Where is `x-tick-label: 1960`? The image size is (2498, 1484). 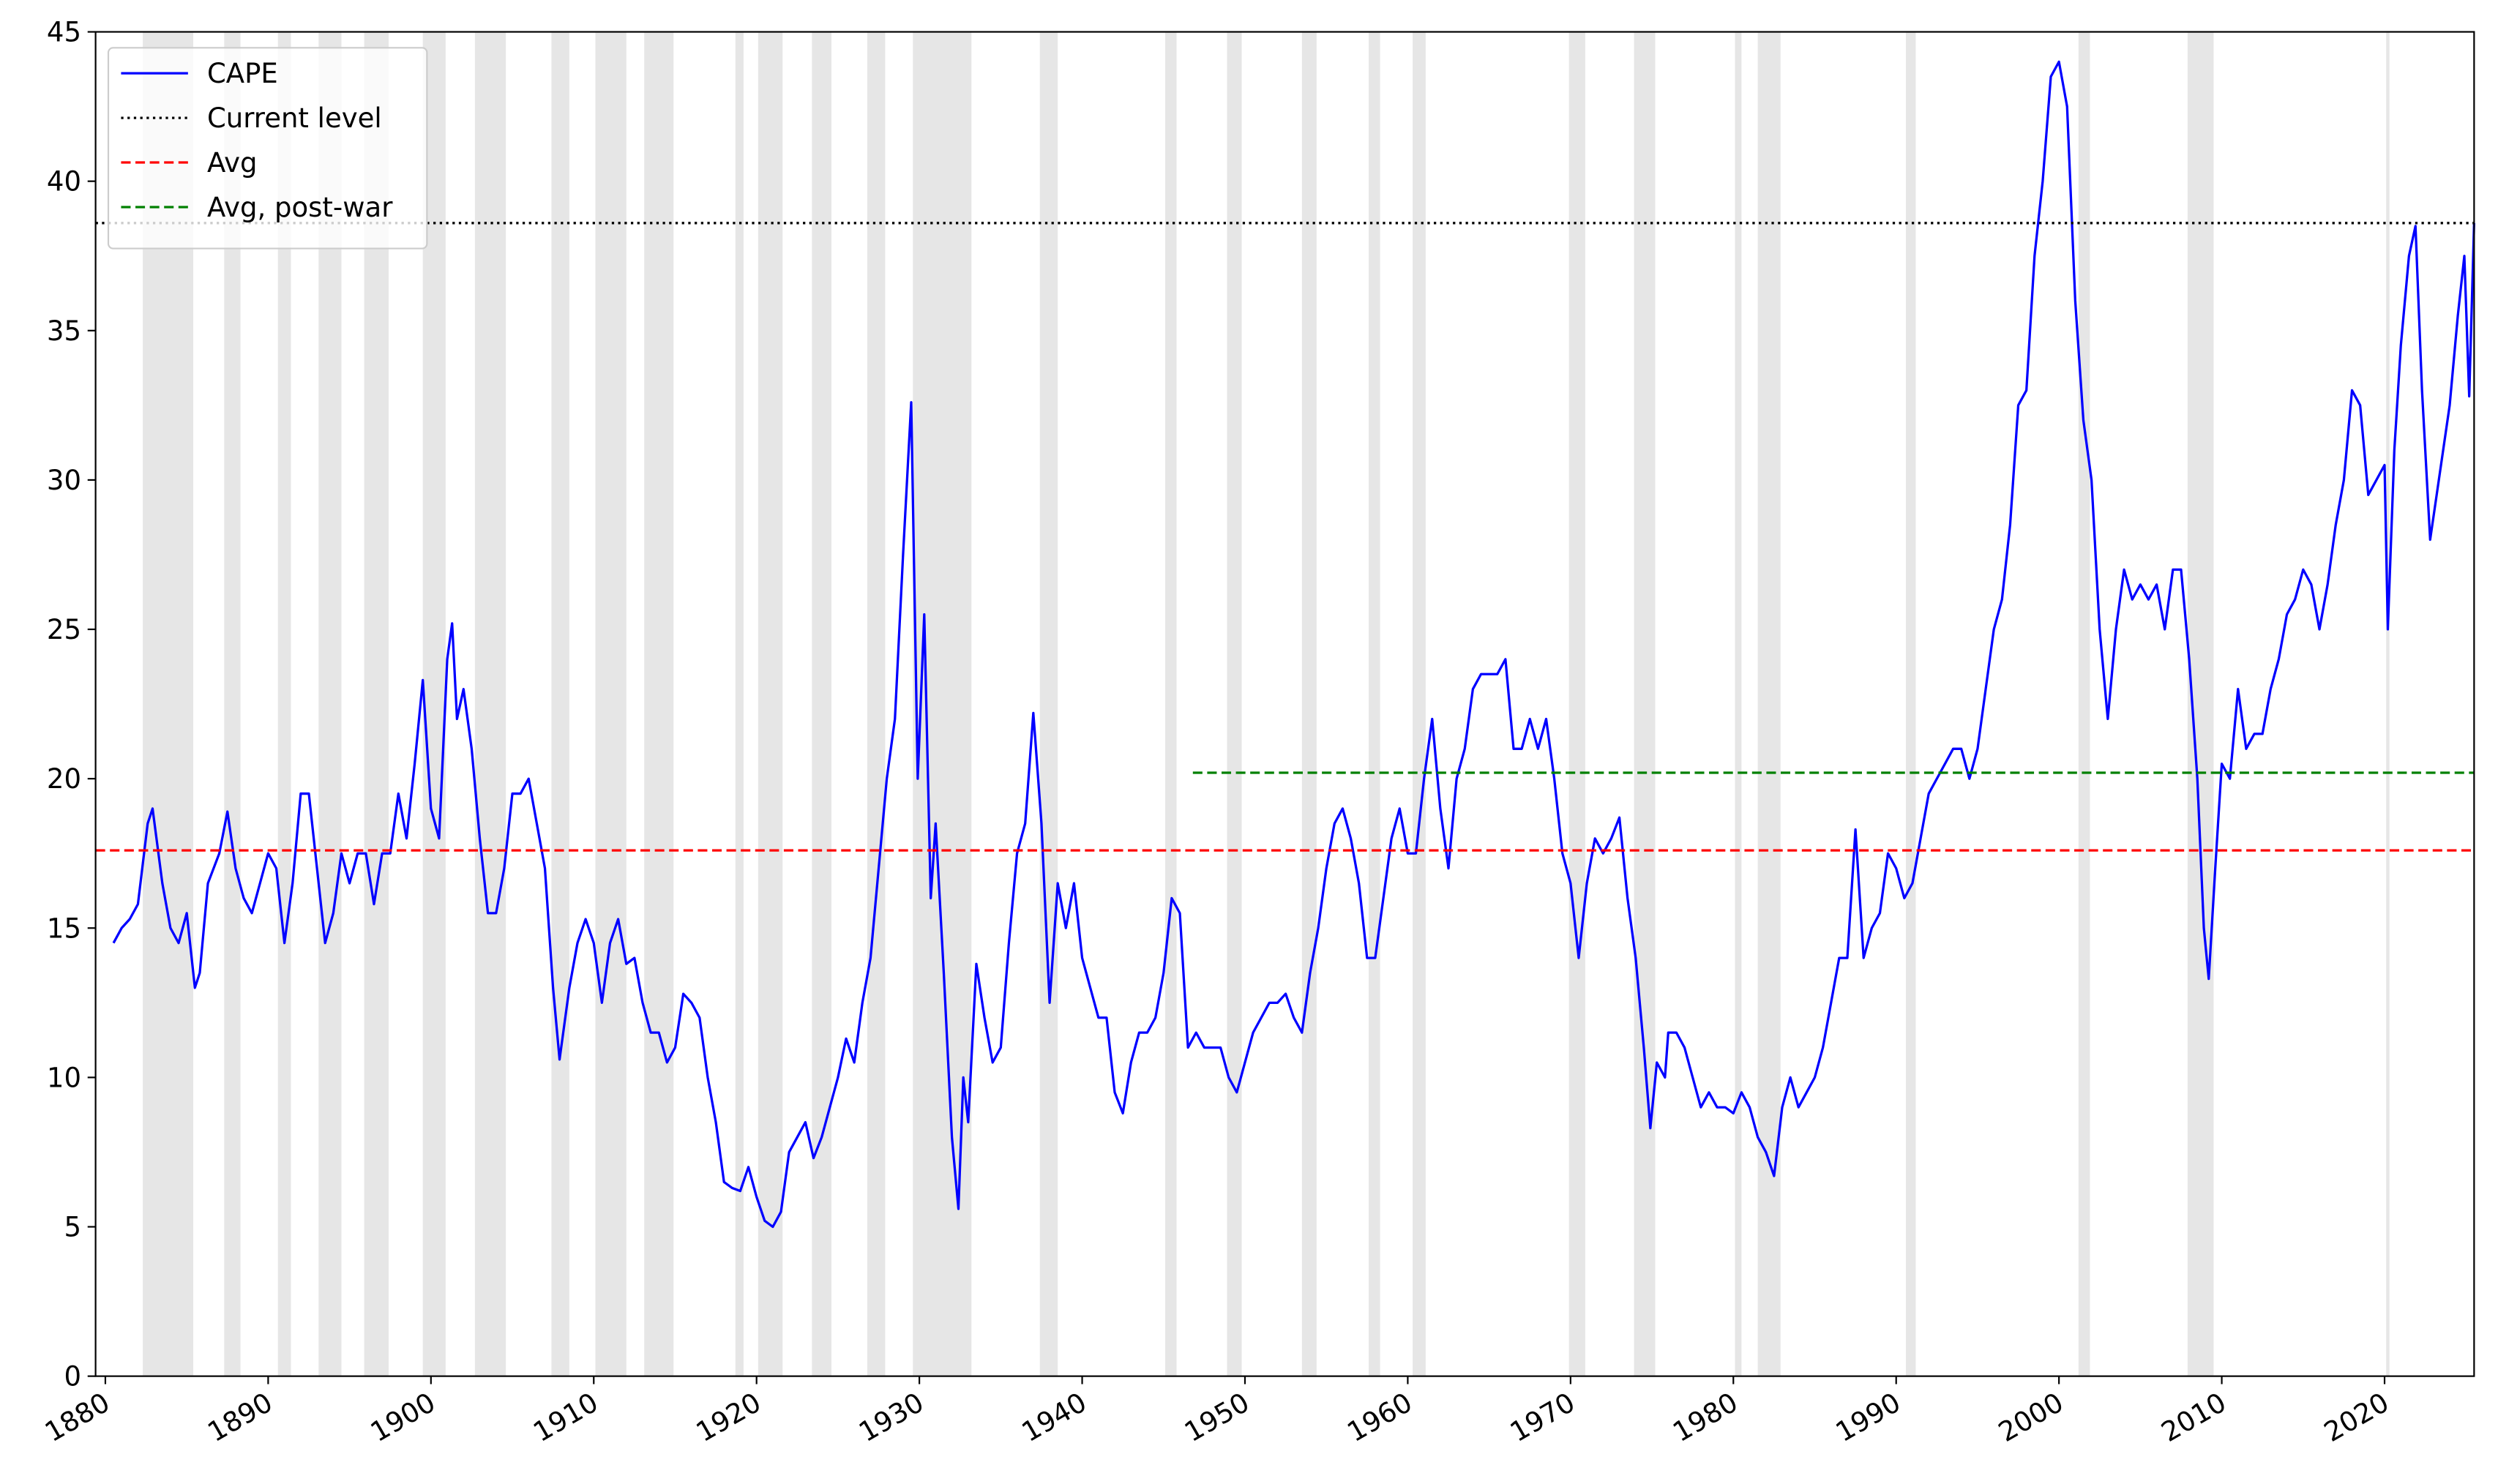 x-tick-label: 1960 is located at coordinates (1380, 1417).